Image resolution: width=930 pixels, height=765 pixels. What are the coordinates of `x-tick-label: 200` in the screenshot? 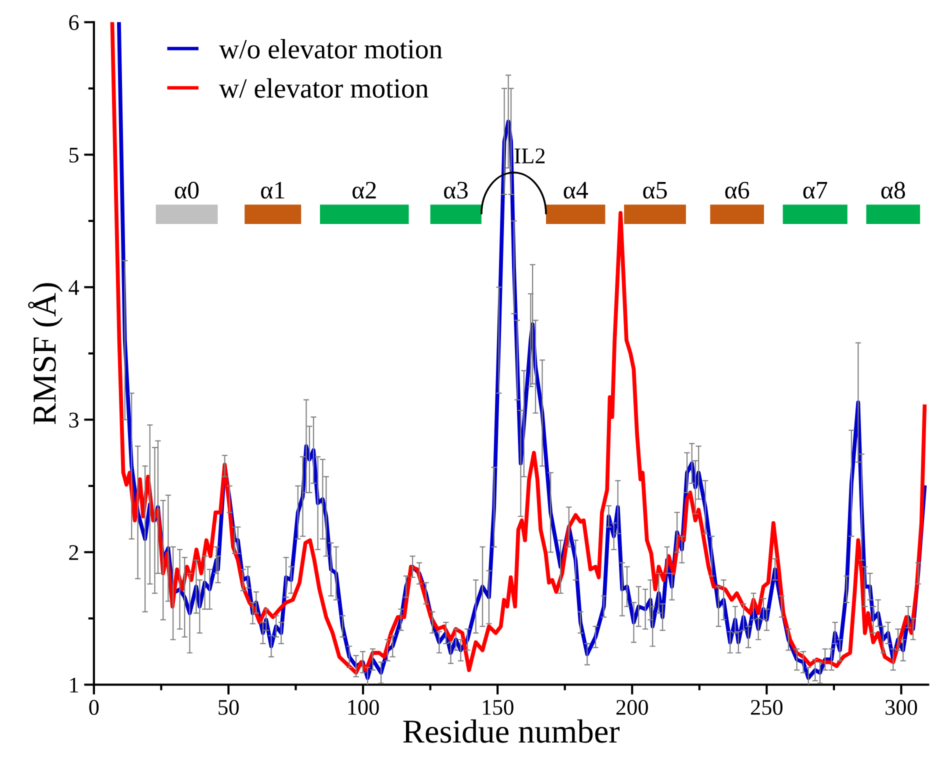 It's located at (632, 707).